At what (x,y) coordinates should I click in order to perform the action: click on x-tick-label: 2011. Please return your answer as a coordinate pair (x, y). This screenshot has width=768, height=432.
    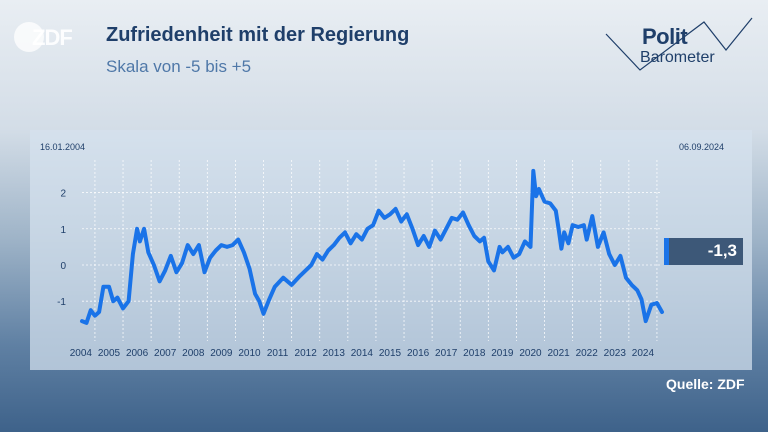
    Looking at the image, I should click on (278, 353).